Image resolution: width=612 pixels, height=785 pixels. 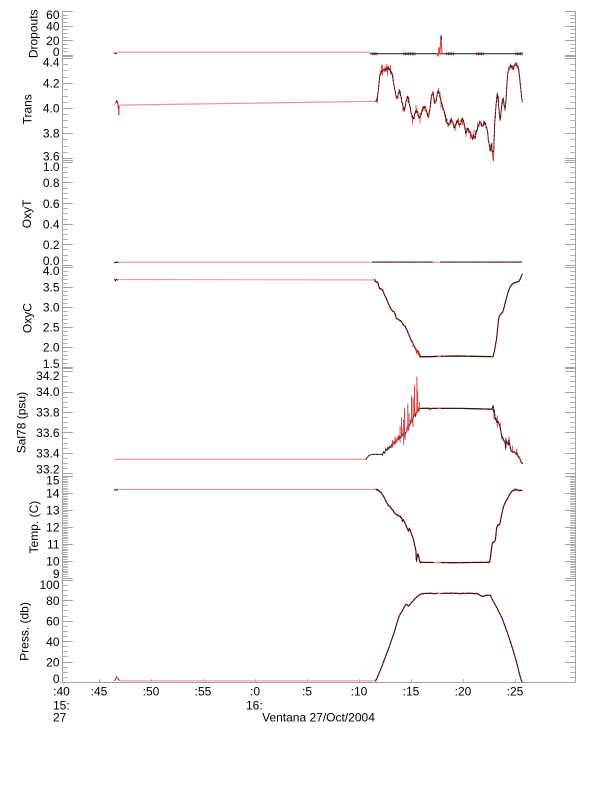 I want to click on svg-text: Dropouts, so click(x=34, y=33).